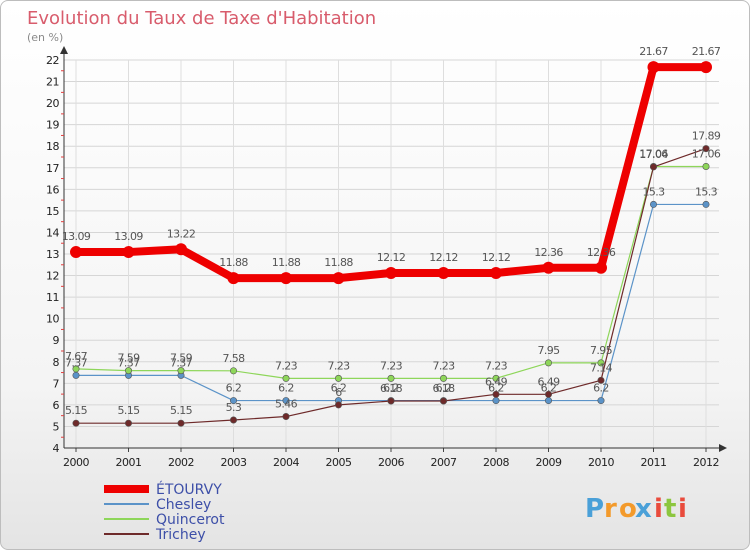 This screenshot has height=550, width=750. What do you see at coordinates (706, 153) in the screenshot?
I see `data-label-quincerot: 17.06` at bounding box center [706, 153].